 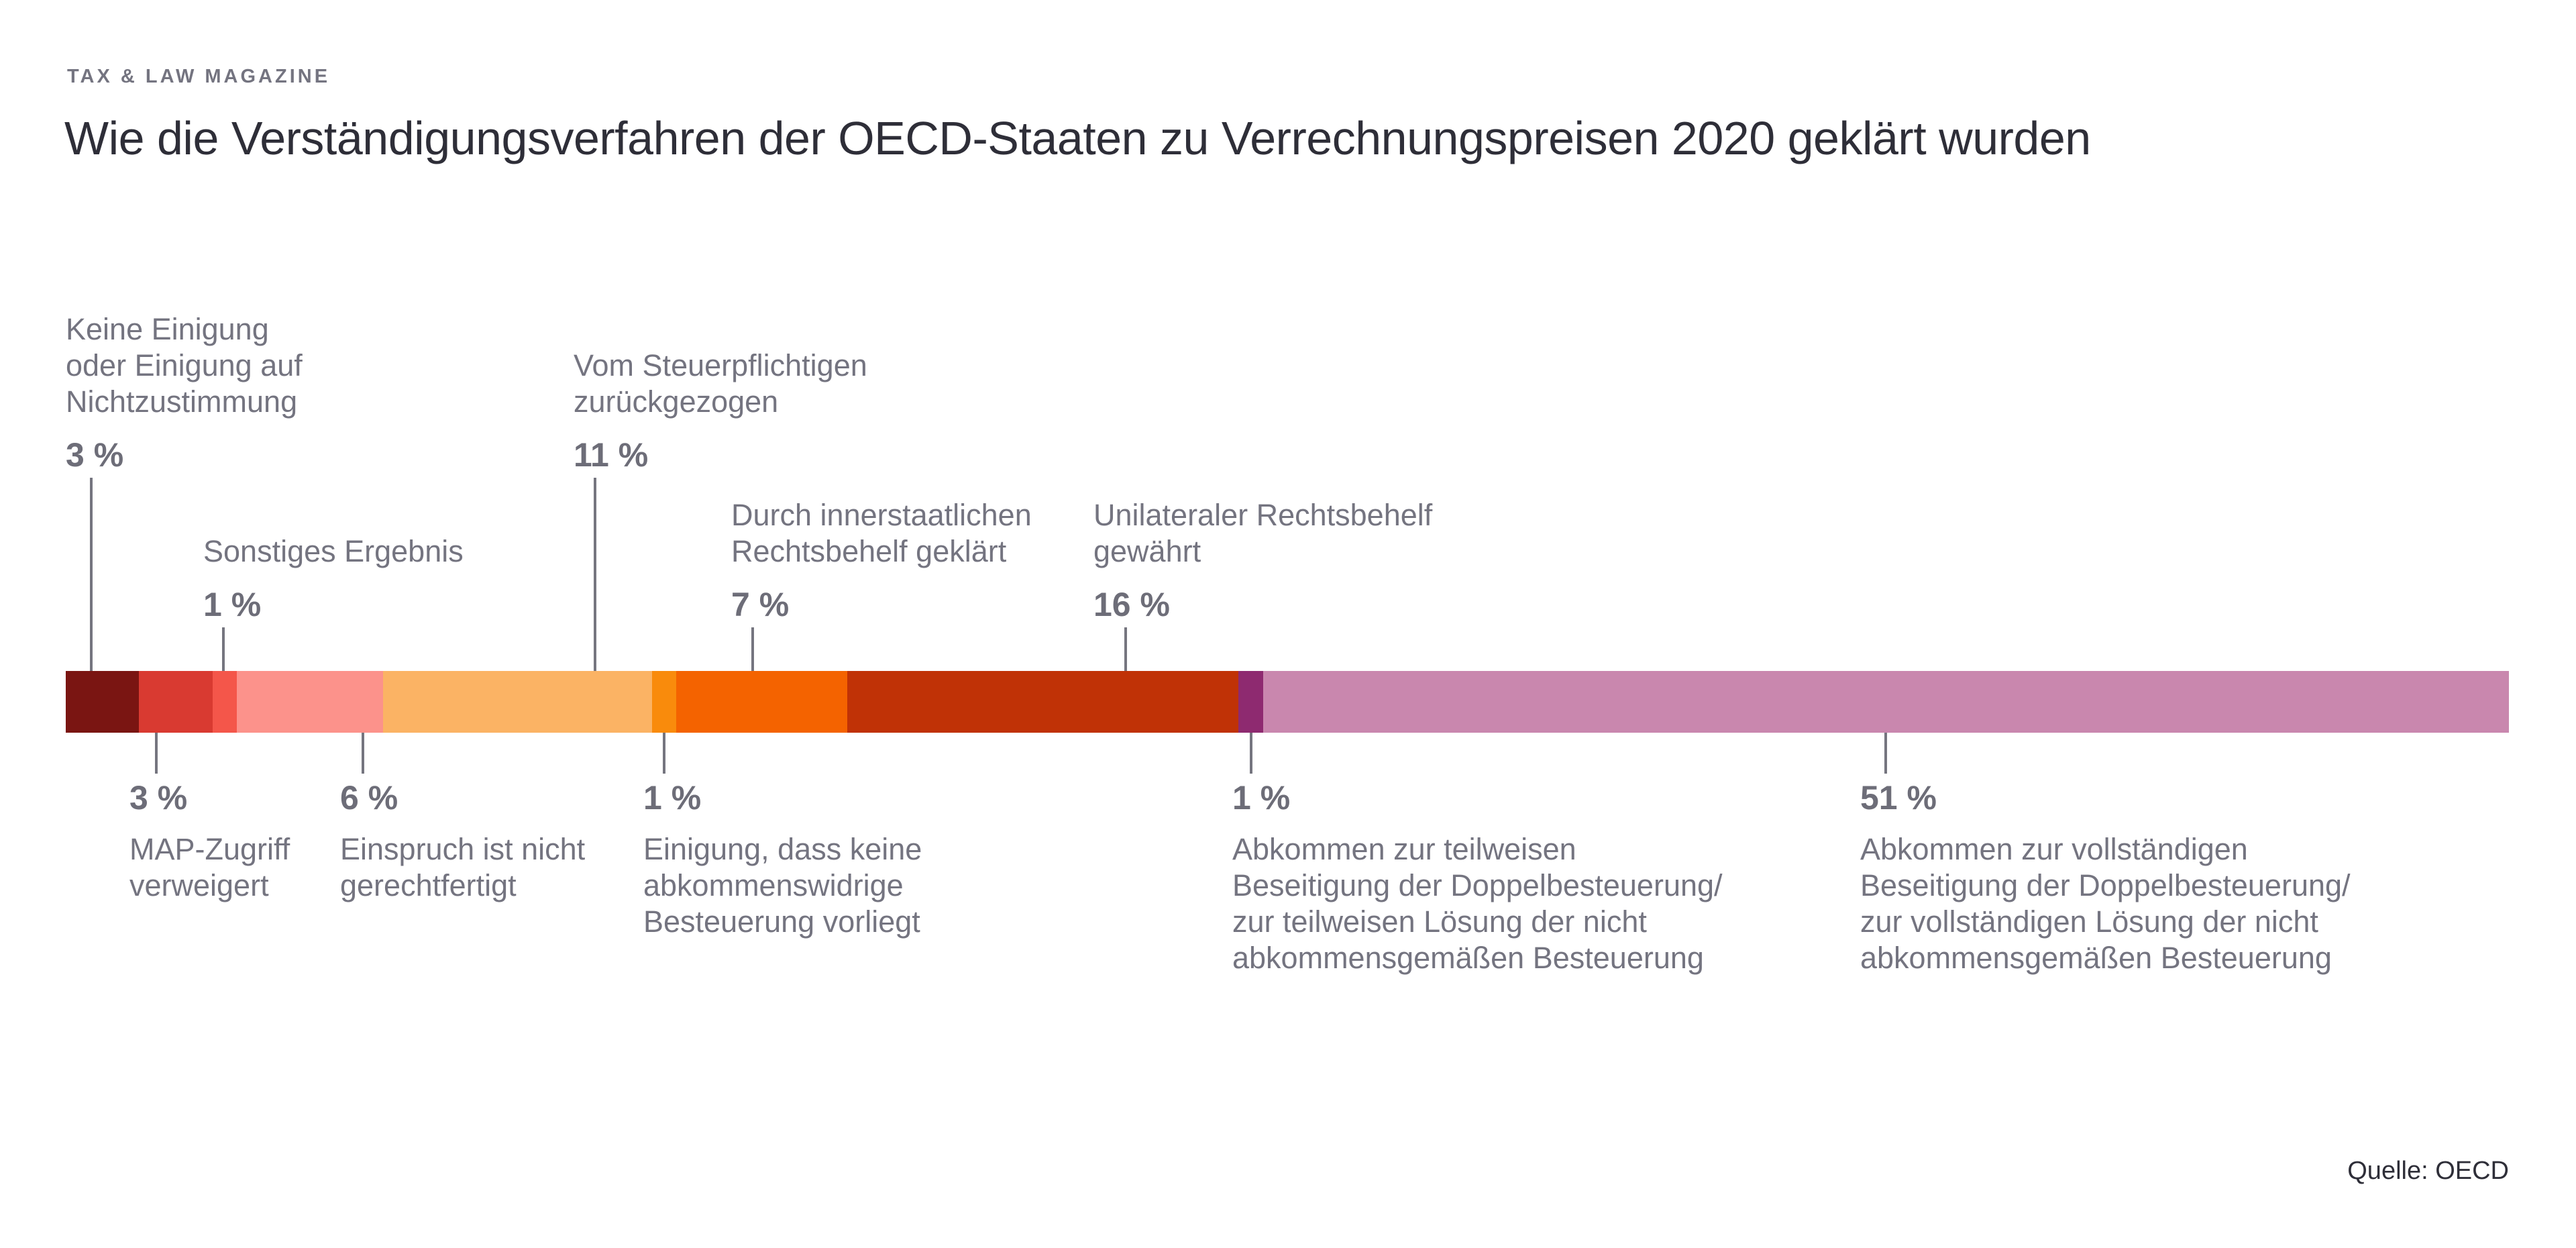 I want to click on annotation-label-line: Besteuerung vorliegt, so click(x=781, y=922).